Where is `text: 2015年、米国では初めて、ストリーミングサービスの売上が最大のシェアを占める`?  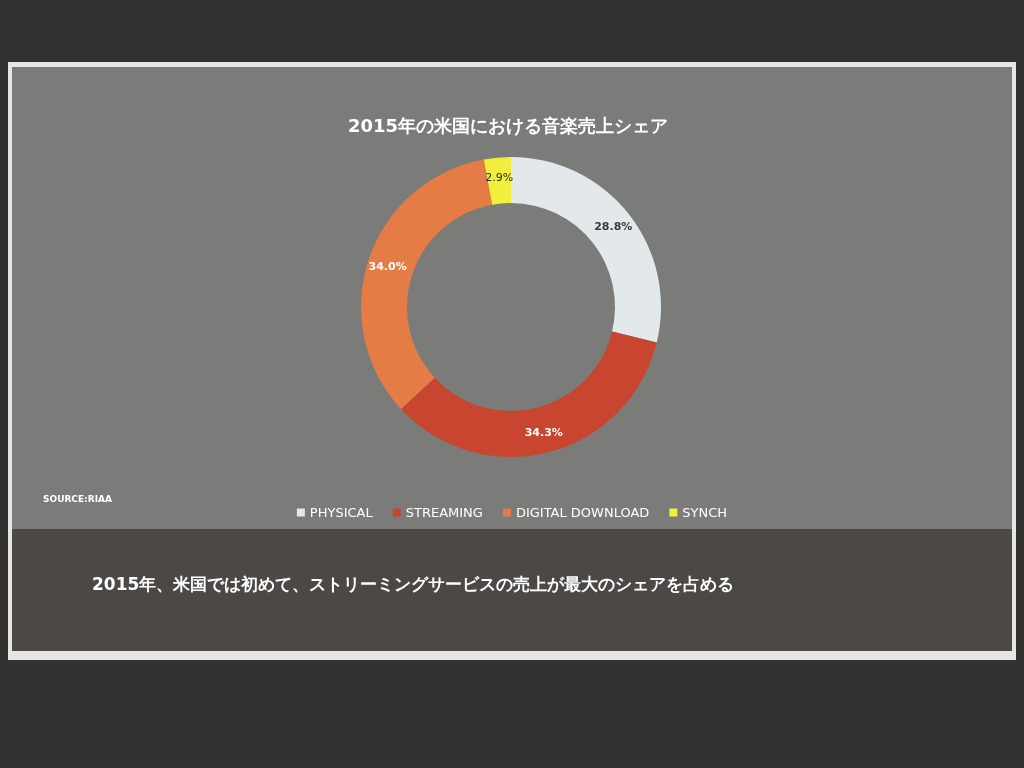
text: 2015年、米国では初めて、ストリーミングサービスの売上が最大のシェアを占める is located at coordinates (413, 583).